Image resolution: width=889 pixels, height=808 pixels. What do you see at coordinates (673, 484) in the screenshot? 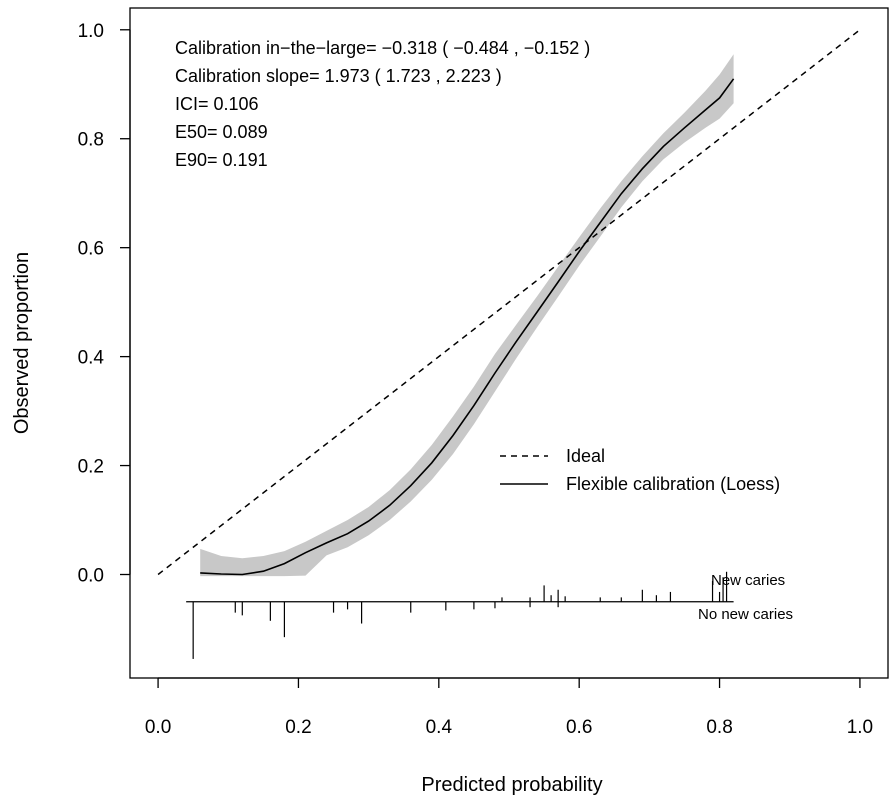
I see `legend-loess-label: Flexible calibration (Loess)` at bounding box center [673, 484].